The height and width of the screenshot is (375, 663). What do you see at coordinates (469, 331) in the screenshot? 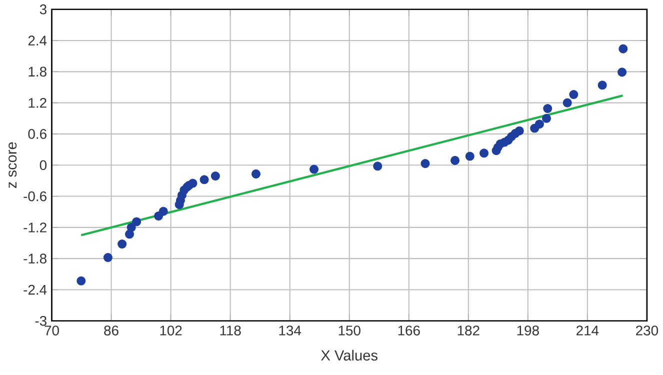
I see `x-tick-label: 182` at bounding box center [469, 331].